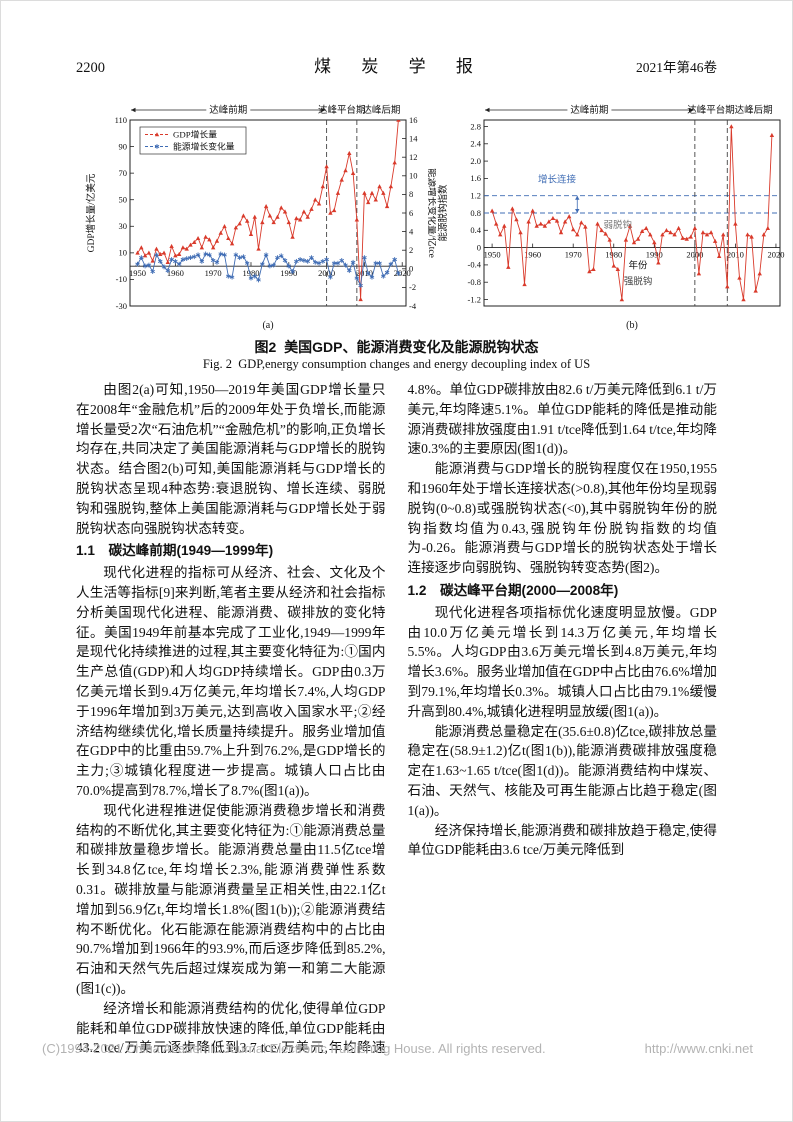 The image size is (793, 1122). Describe the element at coordinates (618, 225) in the screenshot. I see `svg-text: 弱脱钩` at that location.